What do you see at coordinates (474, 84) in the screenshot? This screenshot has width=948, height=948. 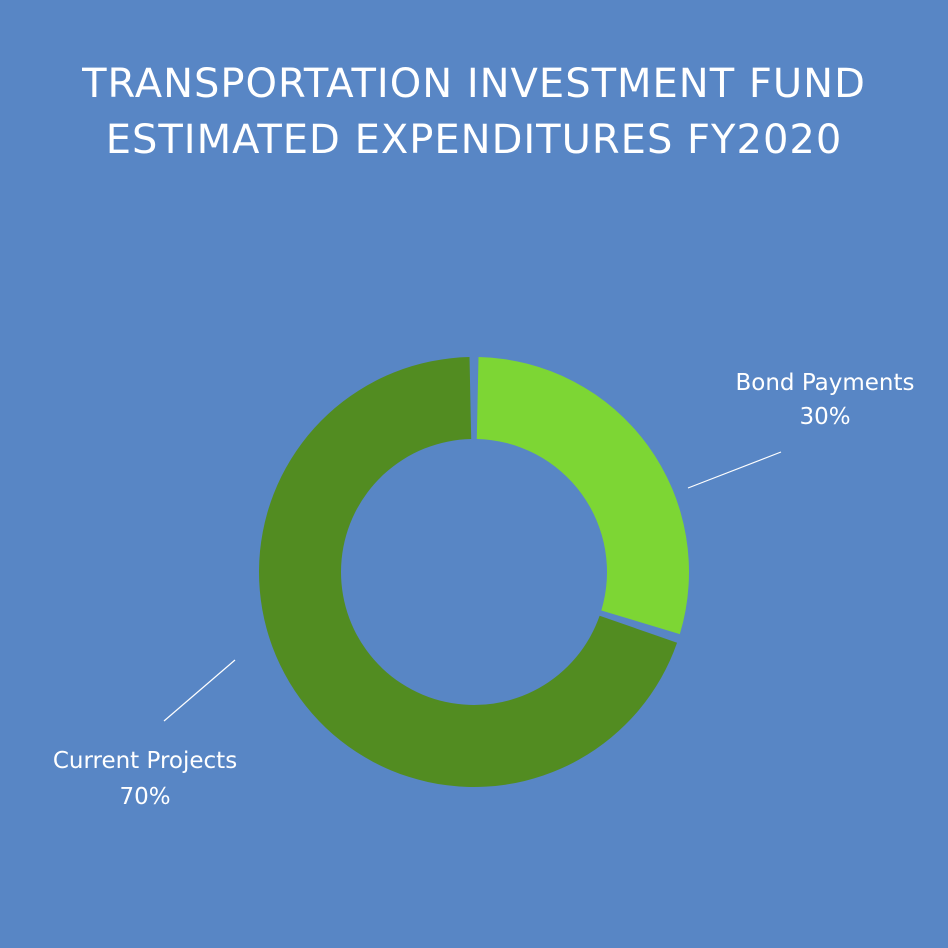 I see `chart-title-line-1: TRANSPORTATION INVESTMENT FUND` at bounding box center [474, 84].